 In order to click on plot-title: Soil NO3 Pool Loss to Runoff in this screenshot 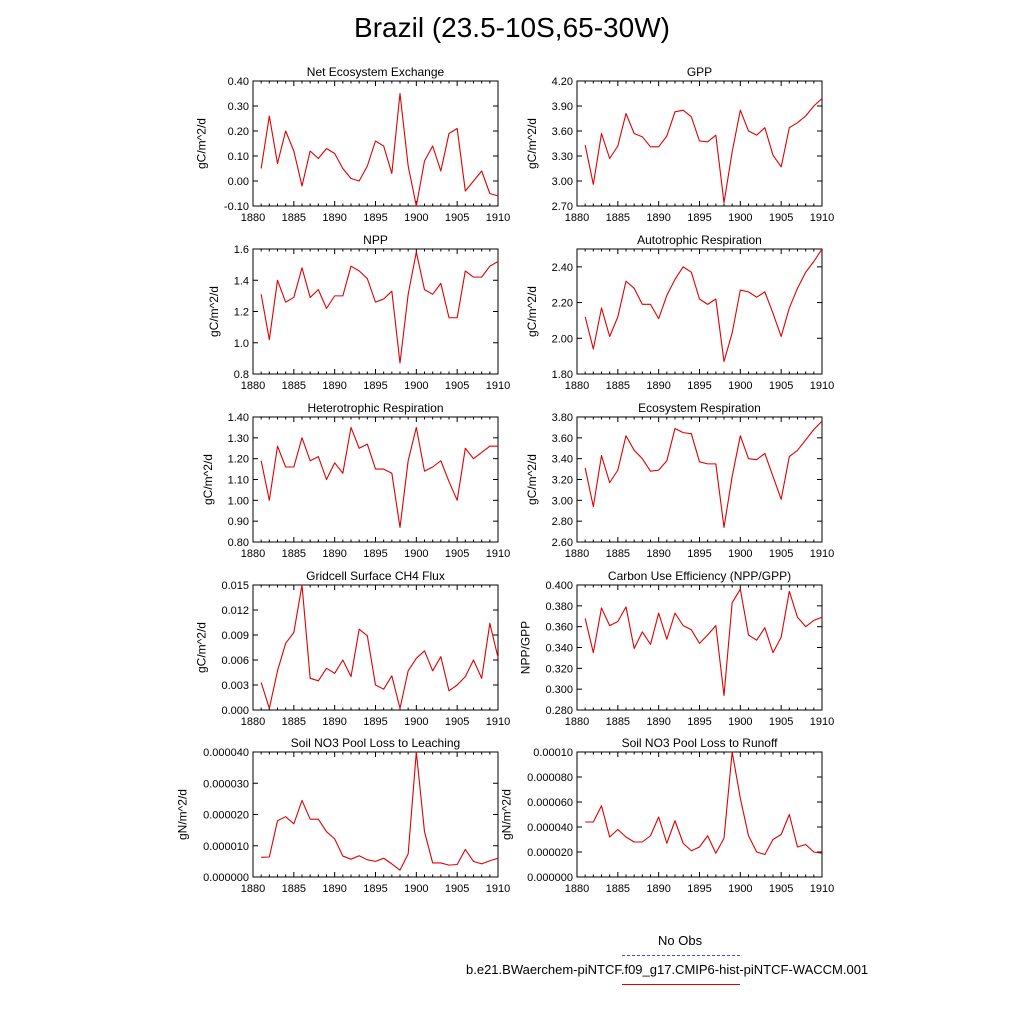, I will do `click(700, 743)`.